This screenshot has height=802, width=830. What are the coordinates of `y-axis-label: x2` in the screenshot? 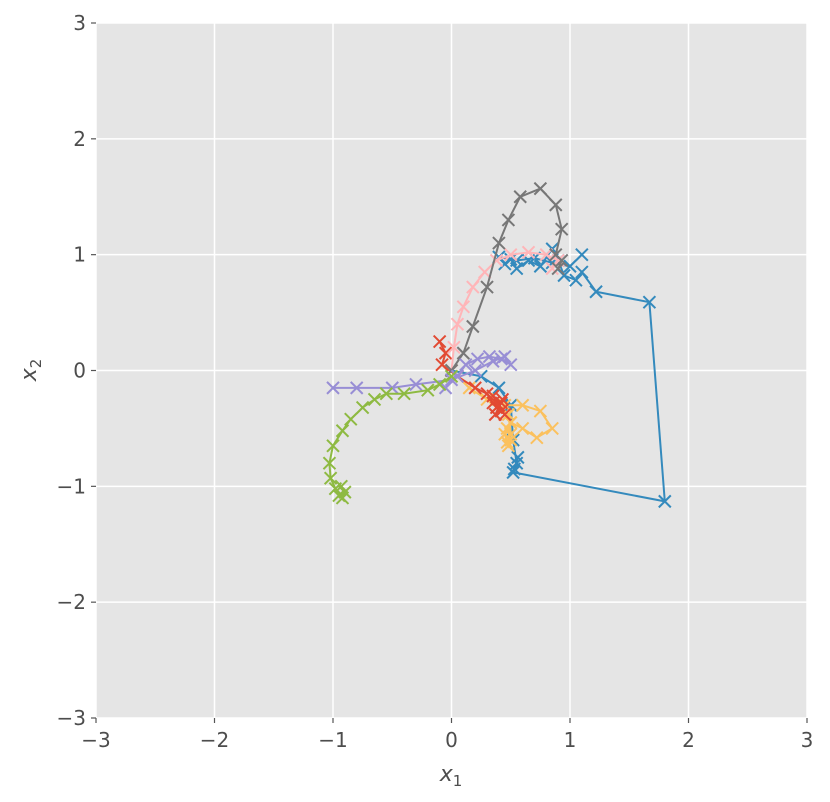 It's located at (31, 371).